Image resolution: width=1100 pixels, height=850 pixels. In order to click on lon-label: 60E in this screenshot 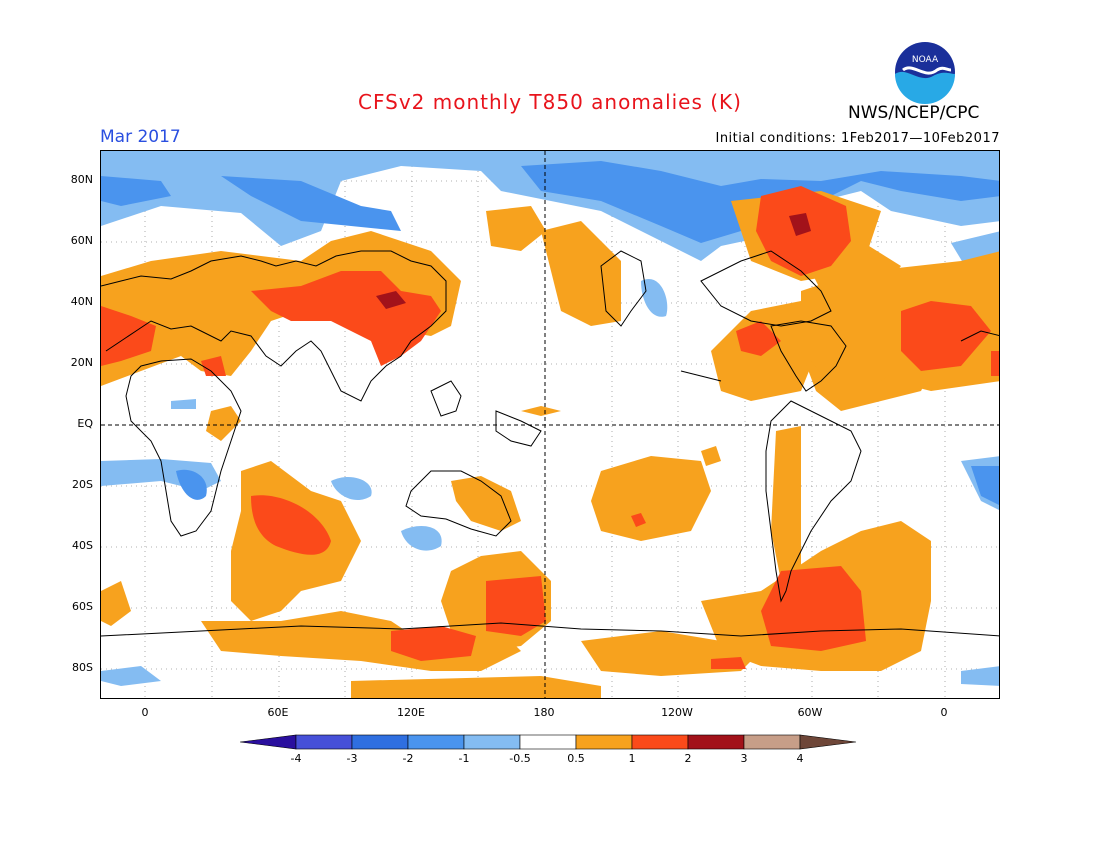, I will do `click(278, 712)`.